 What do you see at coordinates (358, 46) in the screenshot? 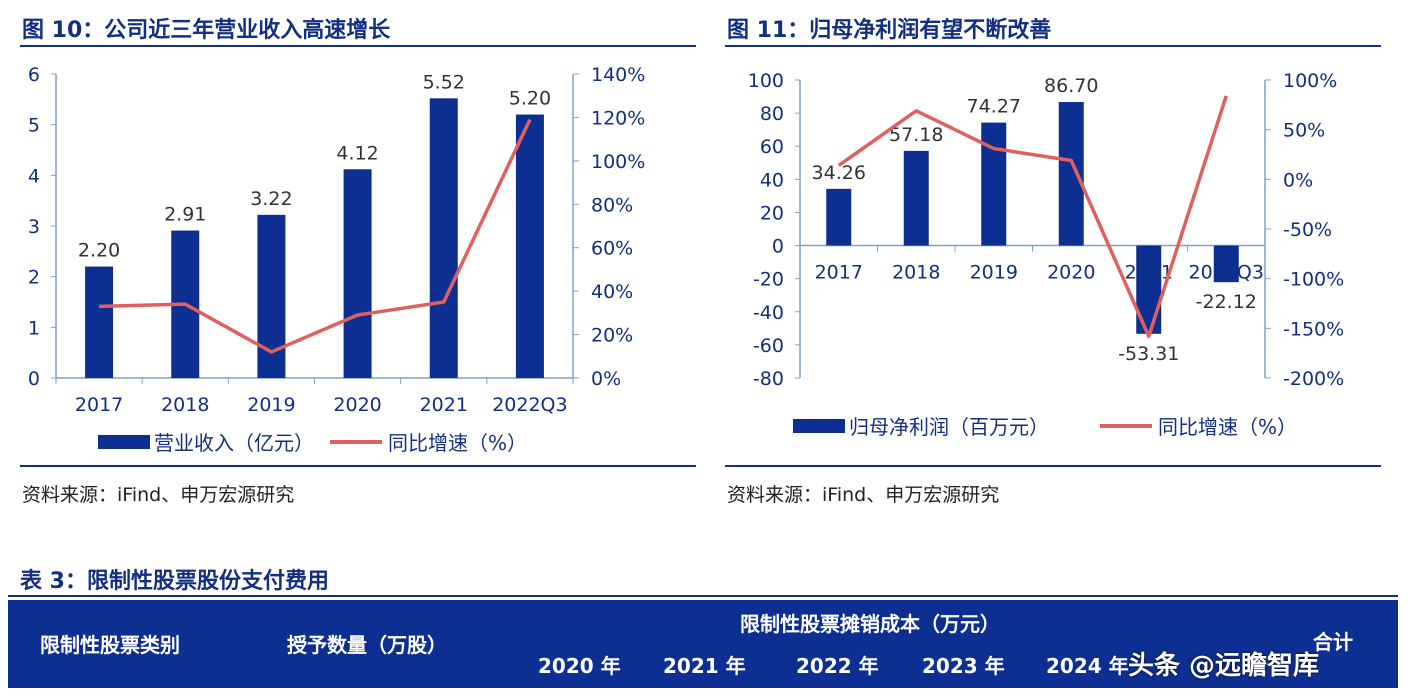
I see `chart1-title-rule` at bounding box center [358, 46].